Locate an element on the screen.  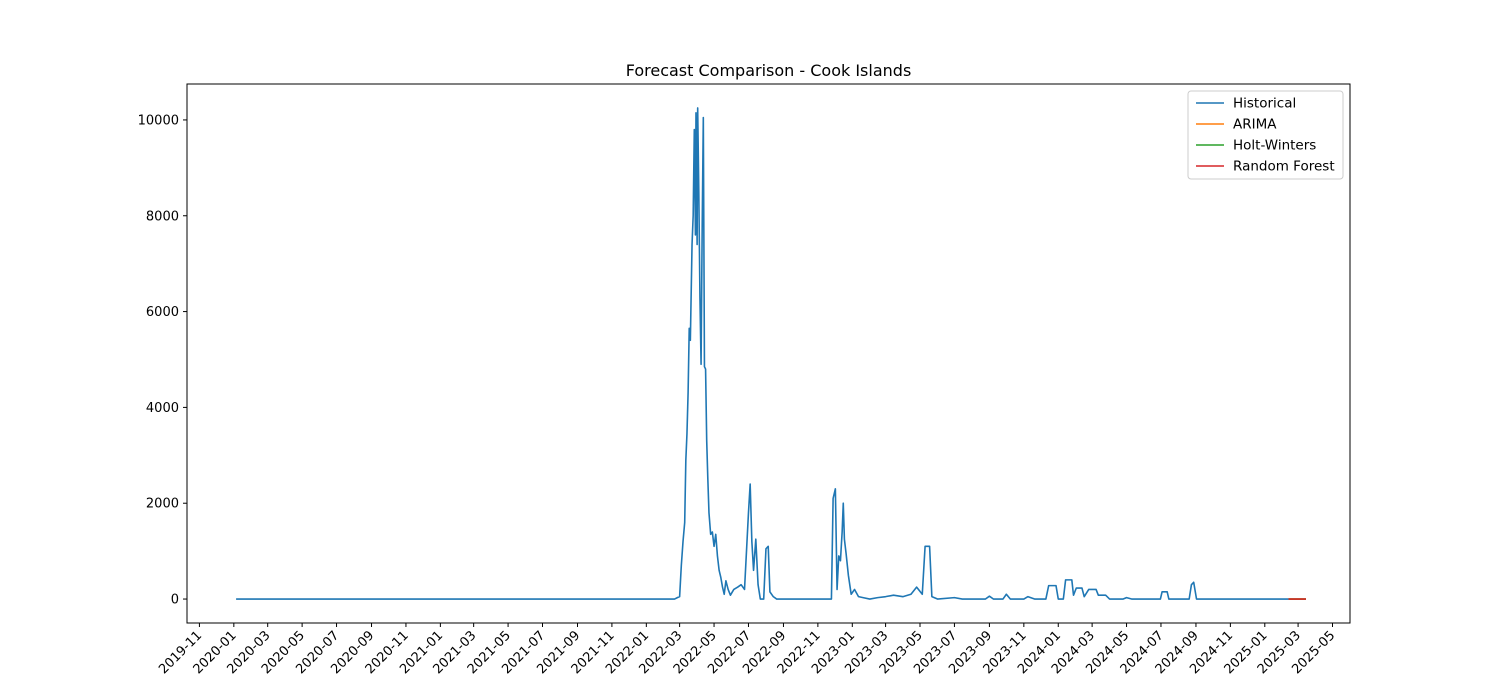
legend-entry: Random Forest is located at coordinates (1284, 167).